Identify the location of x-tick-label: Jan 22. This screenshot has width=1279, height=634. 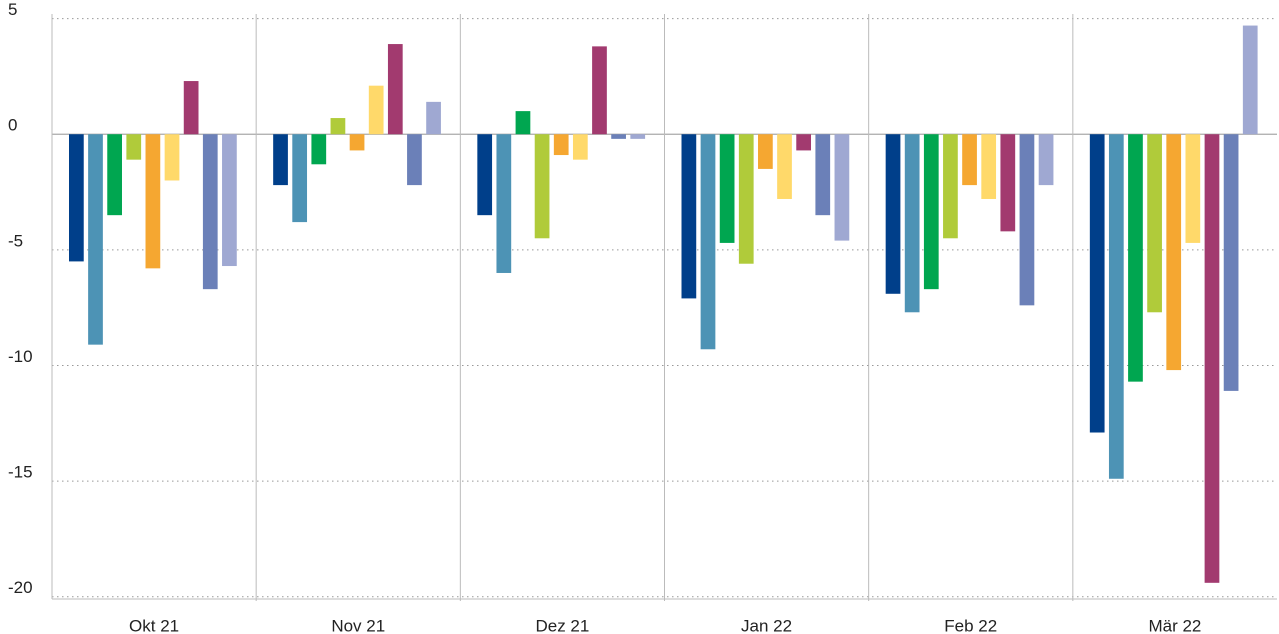
(766, 625).